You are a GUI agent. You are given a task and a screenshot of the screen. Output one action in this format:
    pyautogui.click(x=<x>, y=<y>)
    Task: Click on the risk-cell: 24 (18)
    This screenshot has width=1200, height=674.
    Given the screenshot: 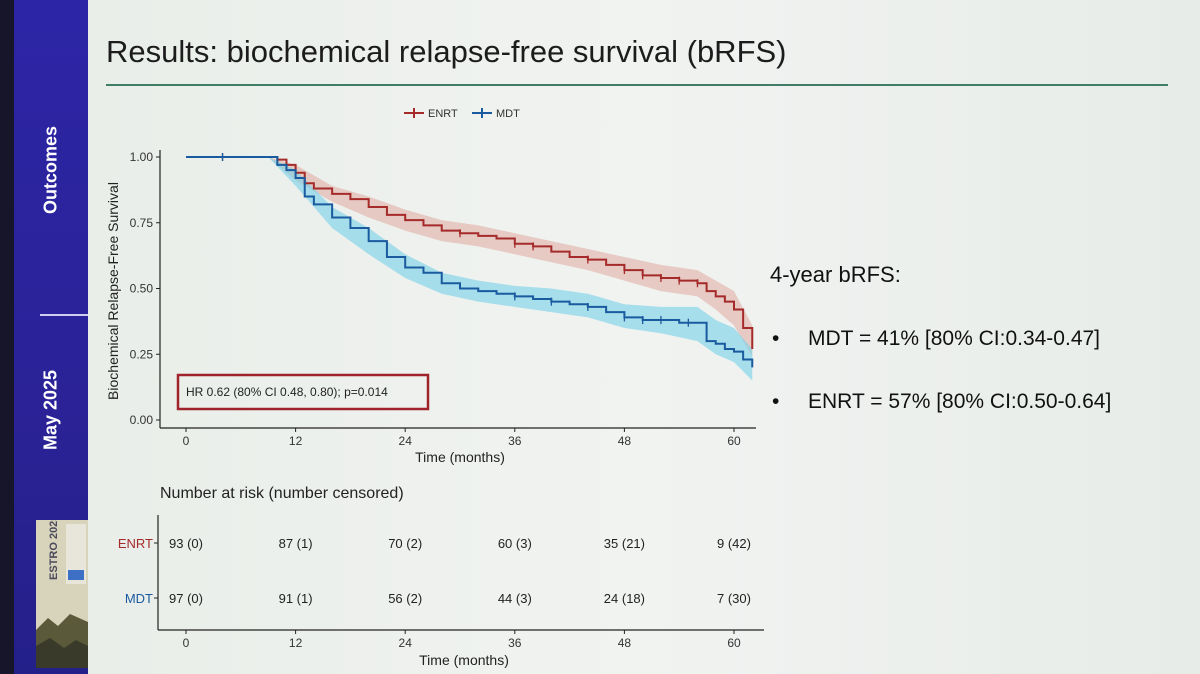 What is the action you would take?
    pyautogui.click(x=624, y=598)
    